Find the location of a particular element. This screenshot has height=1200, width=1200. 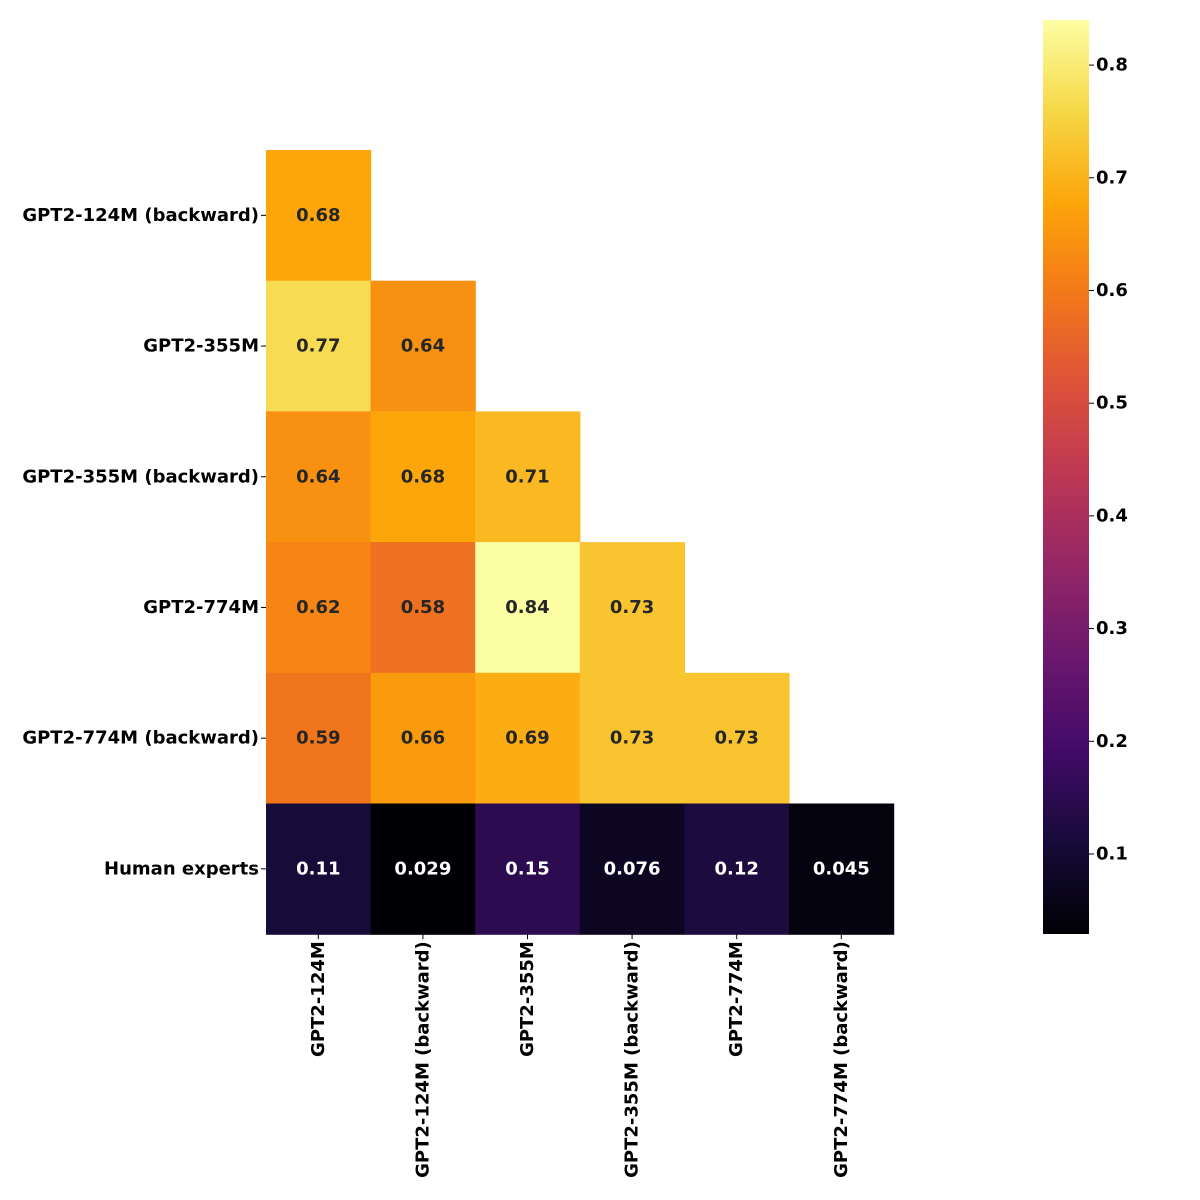

cell-value-label: 0.12 is located at coordinates (736, 868).